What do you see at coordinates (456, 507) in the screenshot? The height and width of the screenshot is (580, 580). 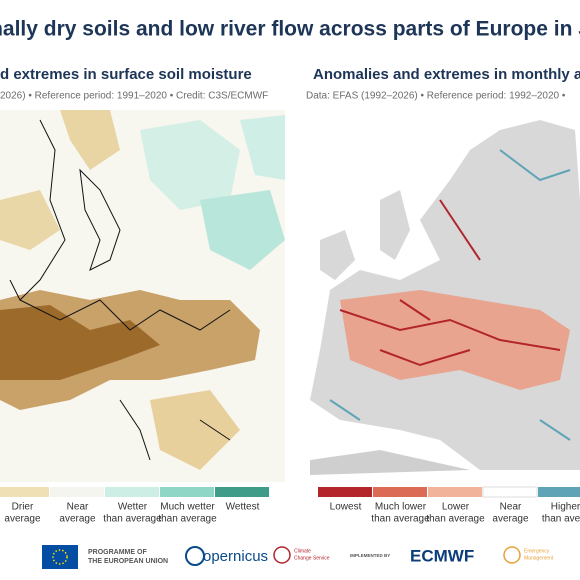 I see `legend-label: Lower` at bounding box center [456, 507].